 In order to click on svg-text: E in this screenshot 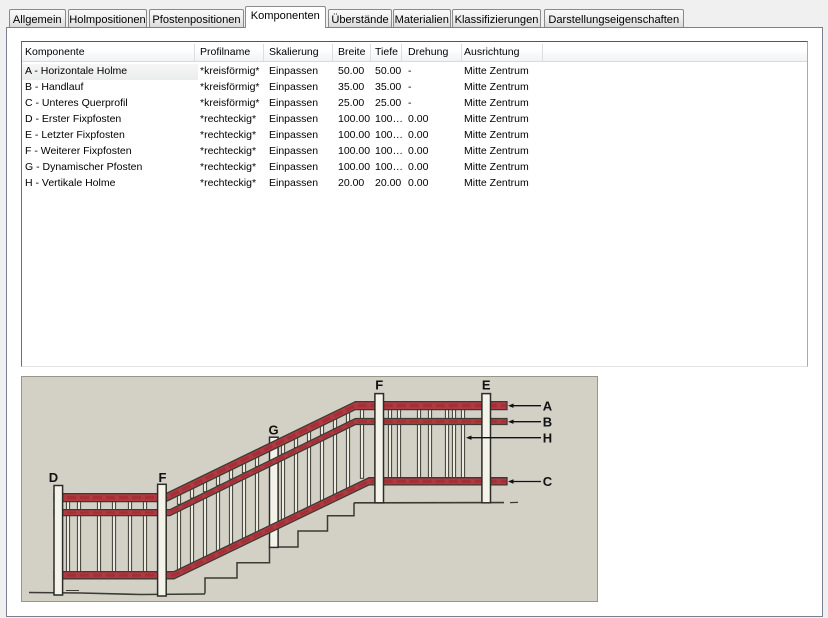, I will do `click(486, 385)`.